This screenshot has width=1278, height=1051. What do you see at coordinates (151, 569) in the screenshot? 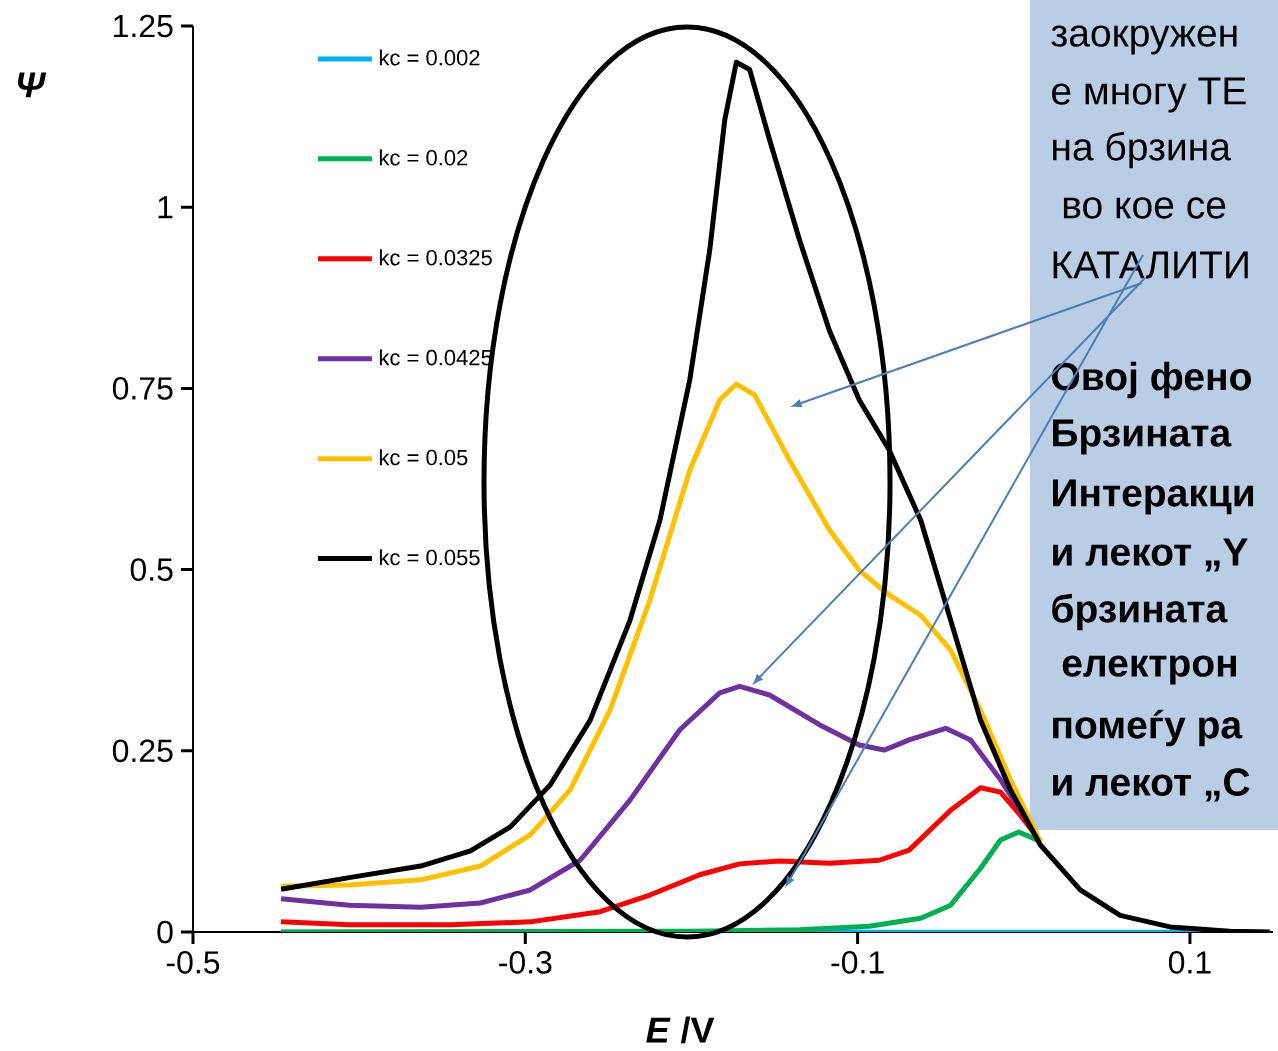
I see `y-tick-label: 0.5` at bounding box center [151, 569].